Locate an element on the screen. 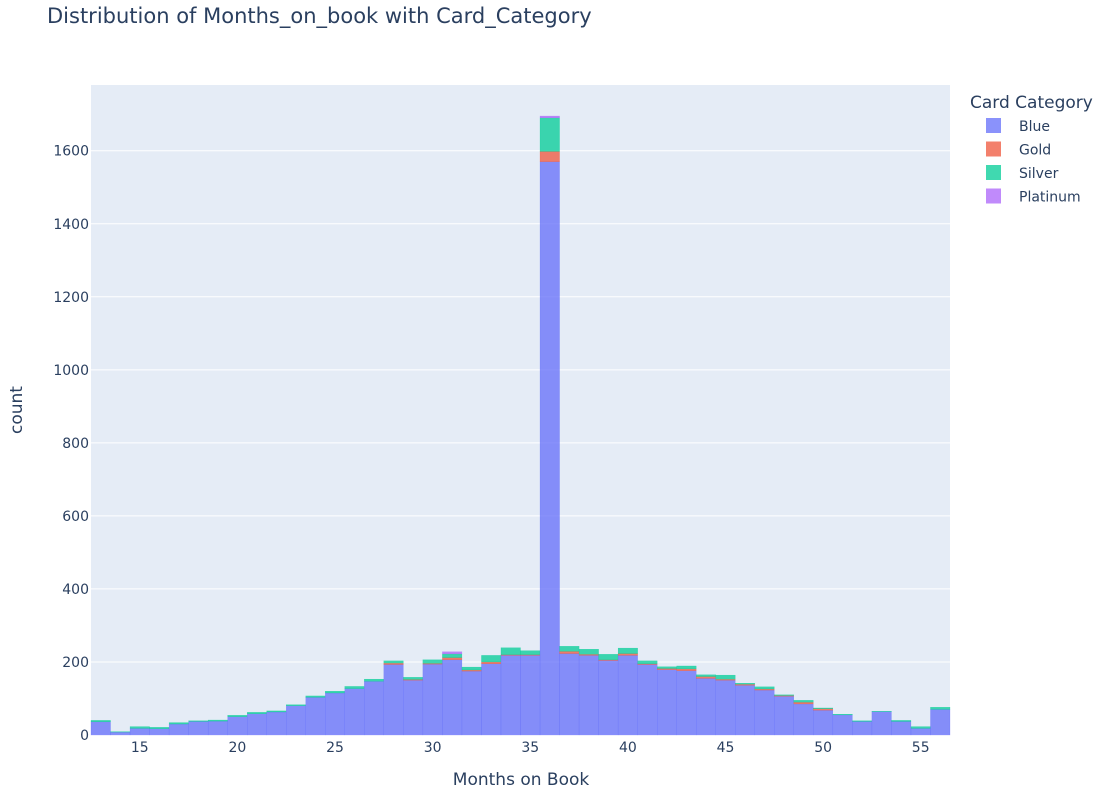 The height and width of the screenshot is (795, 1116). legend-label-silver: Silver is located at coordinates (1039, 174).